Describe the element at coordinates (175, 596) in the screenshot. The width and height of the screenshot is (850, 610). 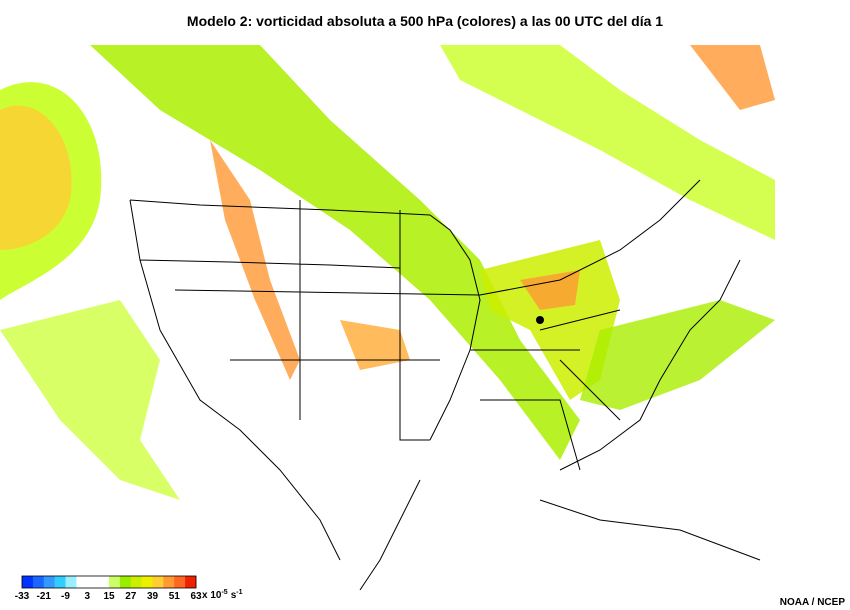
I see `colorbar-tick-label: 51` at that location.